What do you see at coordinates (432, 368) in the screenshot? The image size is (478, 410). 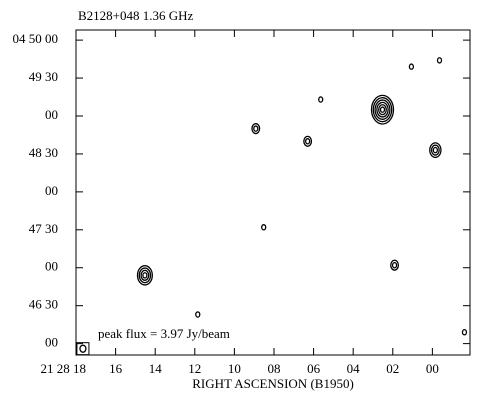 I see `x-tick-label: 00` at bounding box center [432, 368].